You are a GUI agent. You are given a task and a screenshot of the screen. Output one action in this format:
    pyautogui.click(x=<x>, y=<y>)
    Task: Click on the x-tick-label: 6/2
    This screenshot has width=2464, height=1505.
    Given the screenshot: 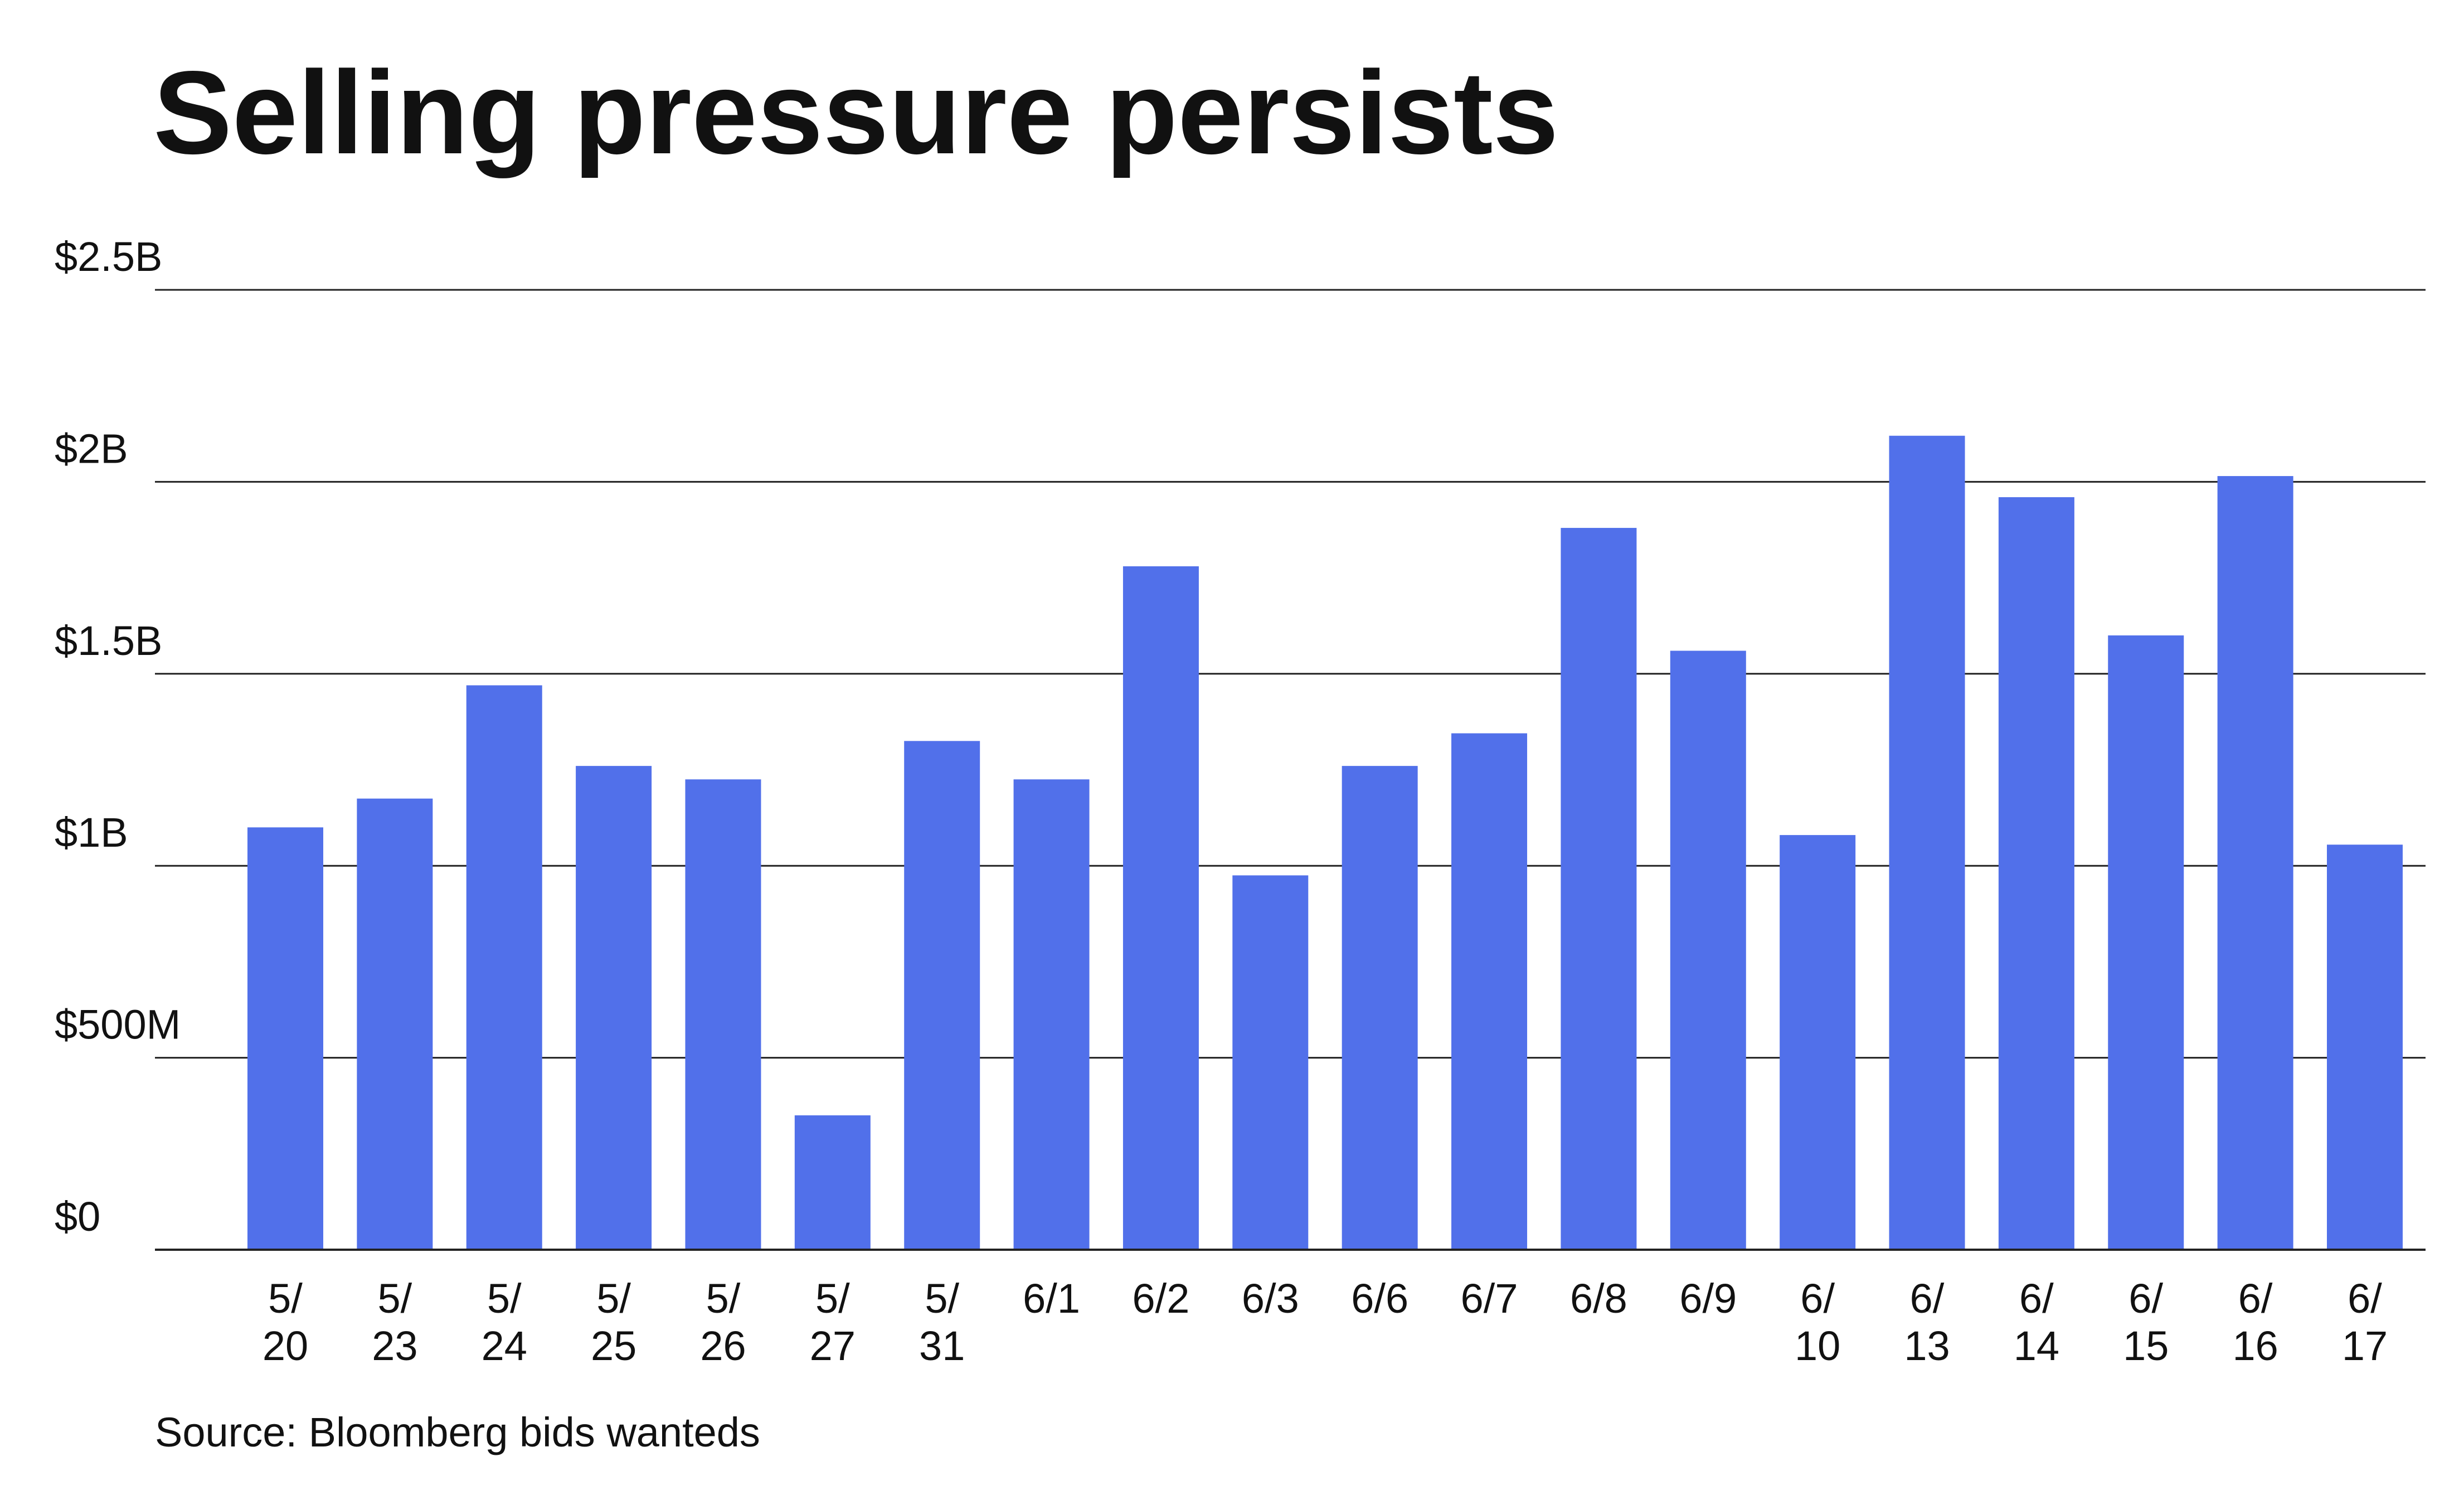 What is the action you would take?
    pyautogui.click(x=1161, y=1299)
    